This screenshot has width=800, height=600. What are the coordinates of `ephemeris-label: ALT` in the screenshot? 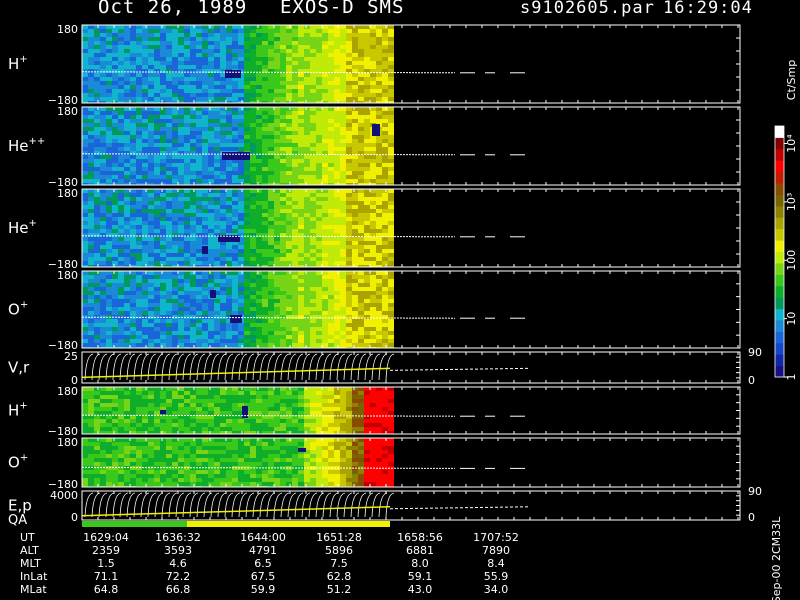 It's located at (29, 550).